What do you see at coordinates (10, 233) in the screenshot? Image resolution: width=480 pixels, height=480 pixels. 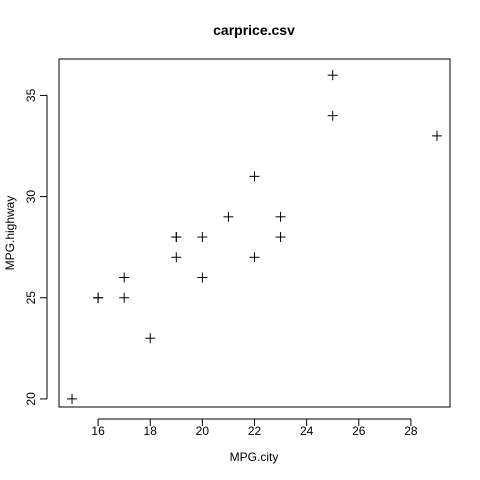 I see `y-axis-label: MPG.highway` at bounding box center [10, 233].